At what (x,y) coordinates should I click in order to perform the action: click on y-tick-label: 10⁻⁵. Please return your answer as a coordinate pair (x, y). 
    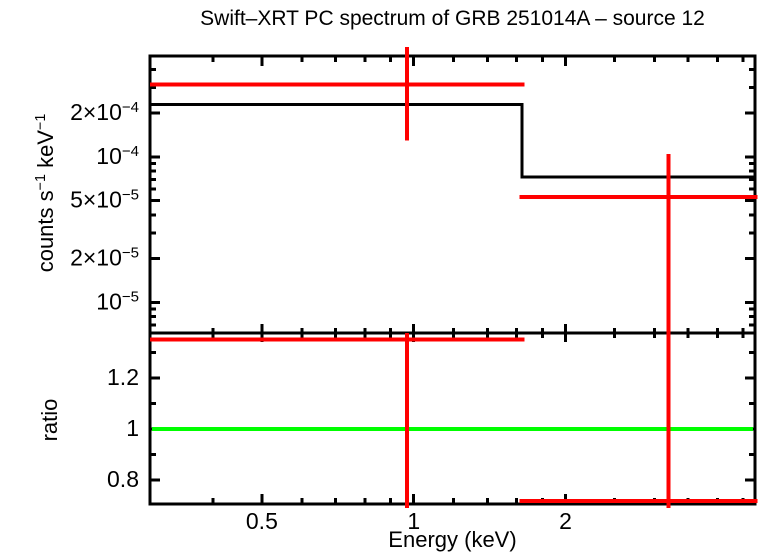
    Looking at the image, I should click on (117, 301).